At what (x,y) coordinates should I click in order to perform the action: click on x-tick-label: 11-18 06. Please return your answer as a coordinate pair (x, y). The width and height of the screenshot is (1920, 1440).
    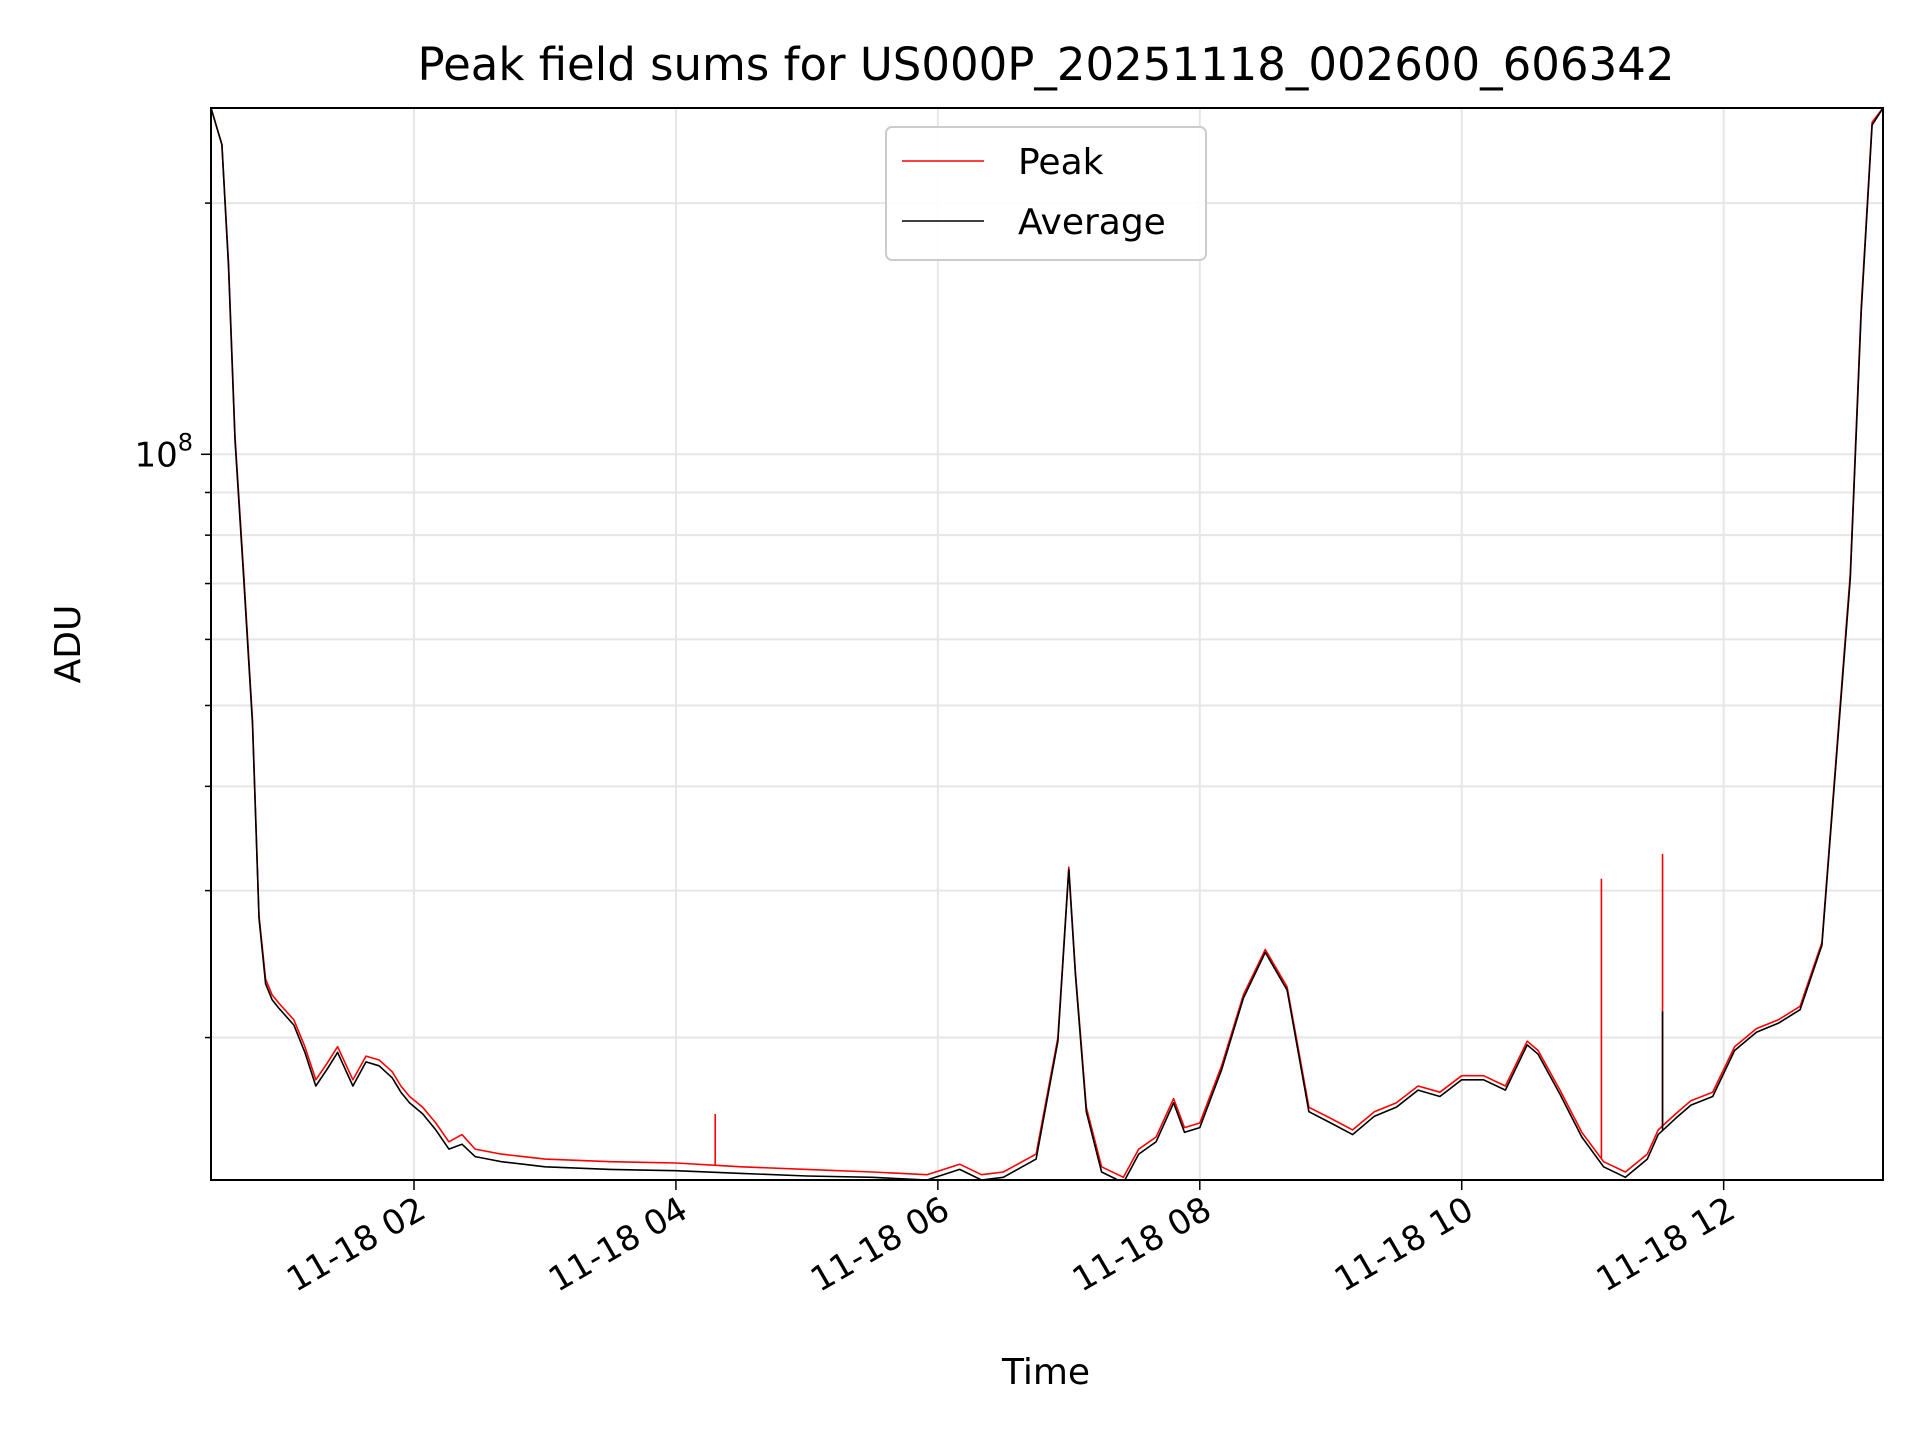
    Looking at the image, I should click on (880, 1244).